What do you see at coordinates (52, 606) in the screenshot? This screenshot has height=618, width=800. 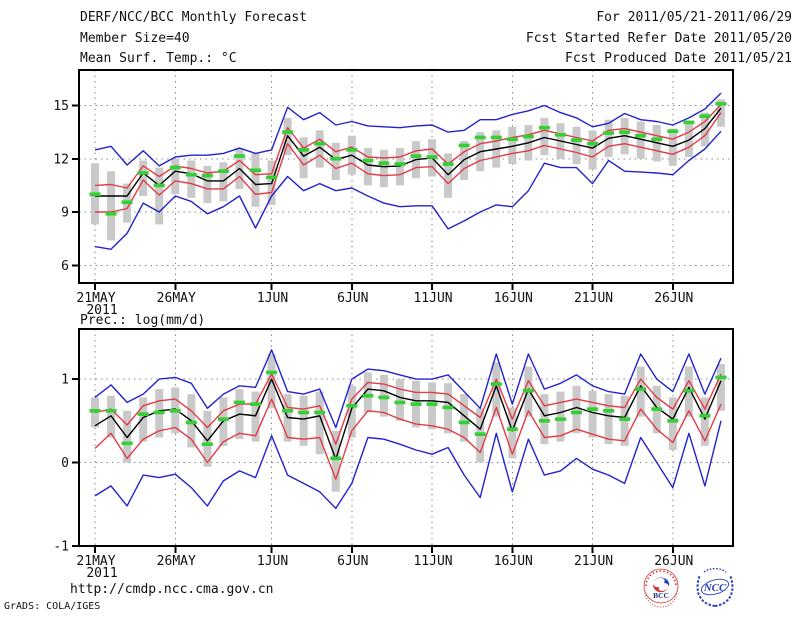 I see `grads-credit: GrADS: COLA/IGES` at bounding box center [52, 606].